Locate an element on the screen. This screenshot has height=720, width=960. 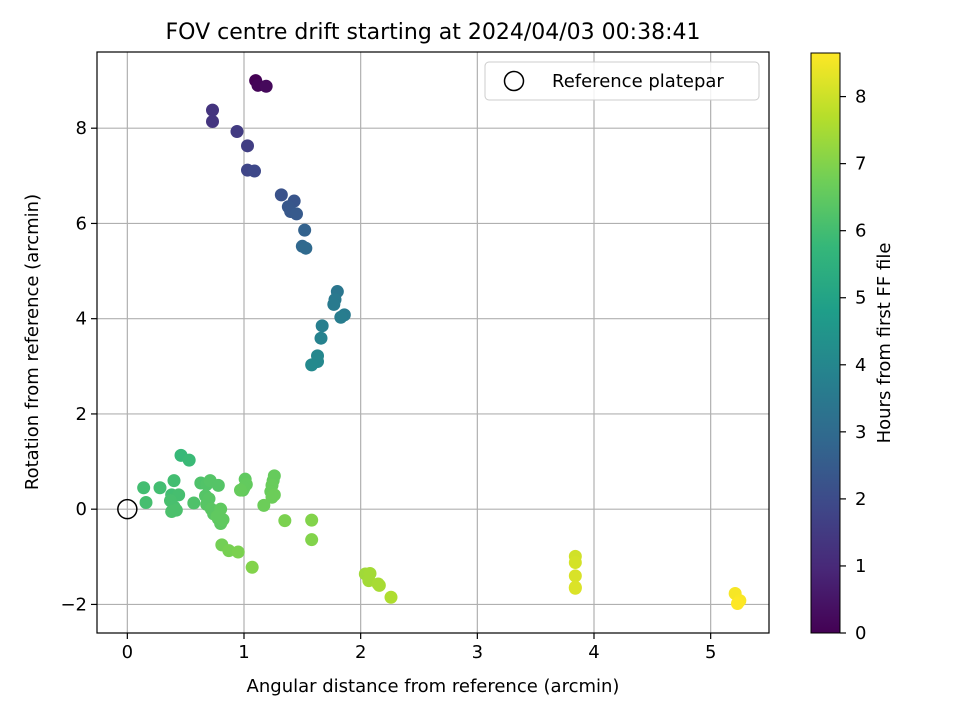
colorbar: 0 1 2 3 4 5 6 7 8 Hours from first FF file is located at coordinates (852, 348).